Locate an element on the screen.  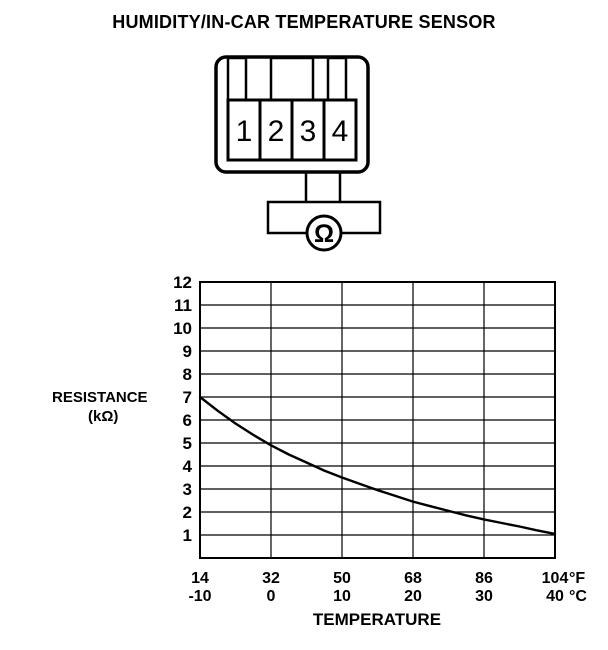
y-tick-label: 3 is located at coordinates (187, 489).